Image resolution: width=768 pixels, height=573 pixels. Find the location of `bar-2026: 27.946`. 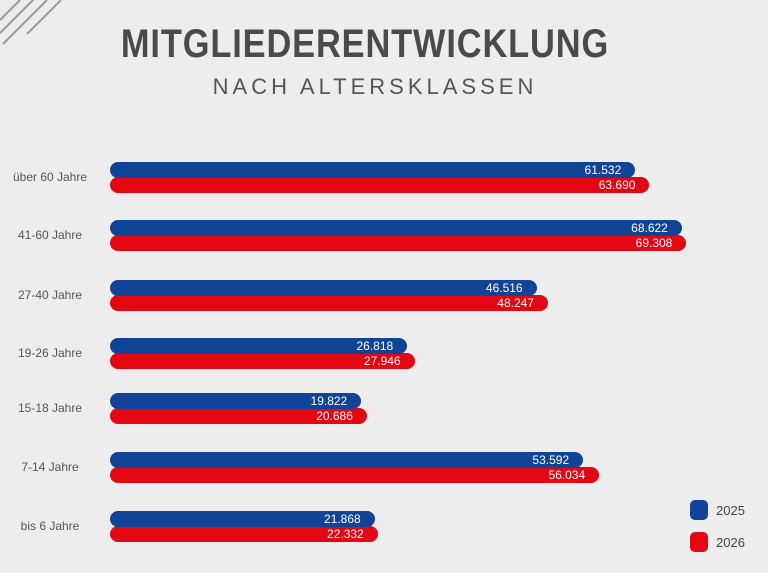

bar-2026: 27.946 is located at coordinates (262, 361).